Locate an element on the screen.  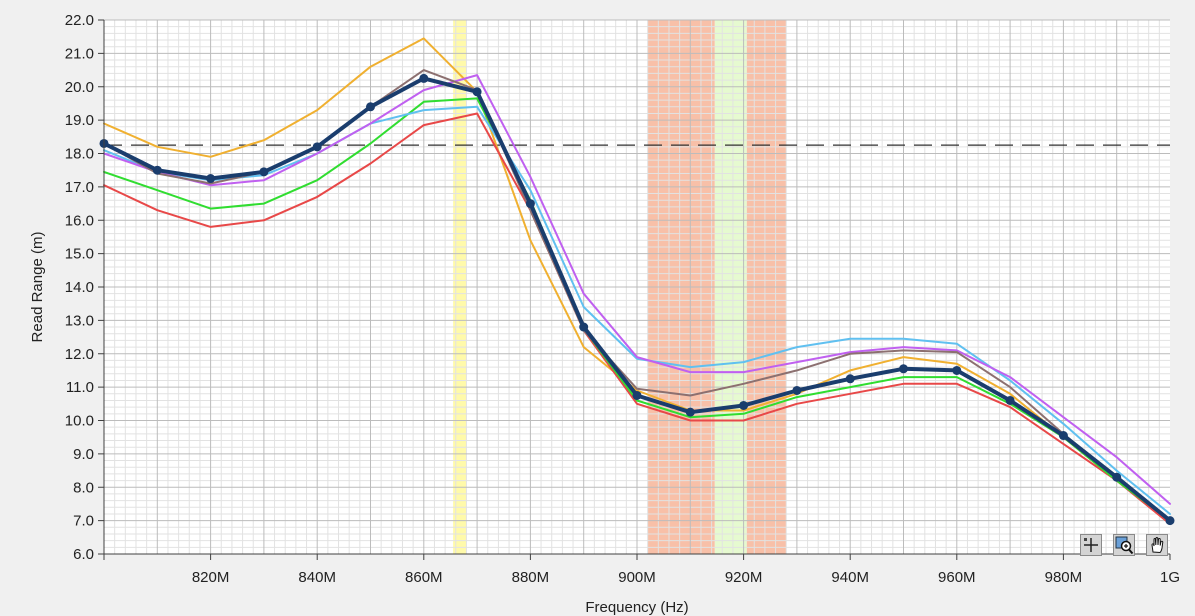
hand-icon is located at coordinates (1157, 545).